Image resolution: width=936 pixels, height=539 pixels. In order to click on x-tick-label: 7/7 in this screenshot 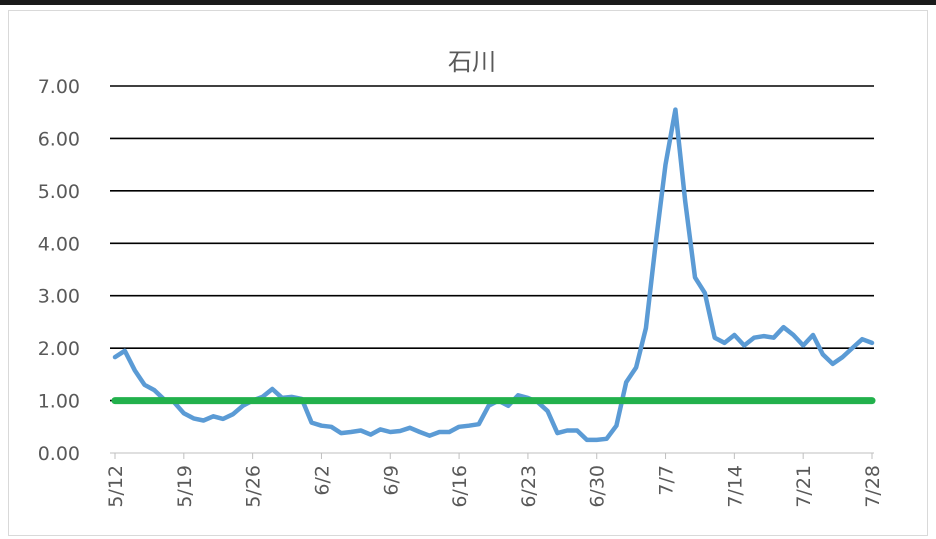, I will do `click(667, 480)`.